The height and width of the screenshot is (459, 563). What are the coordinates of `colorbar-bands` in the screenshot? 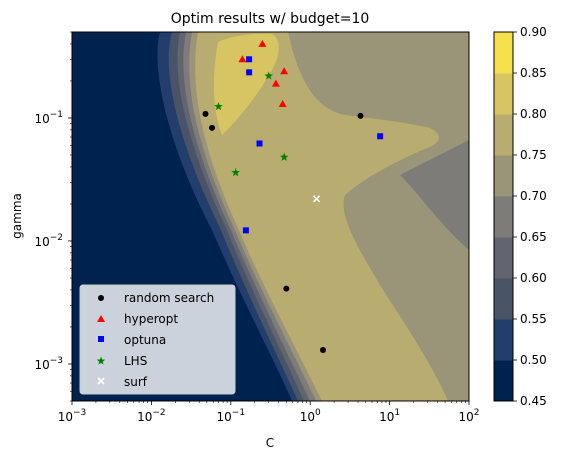 It's located at (503, 217).